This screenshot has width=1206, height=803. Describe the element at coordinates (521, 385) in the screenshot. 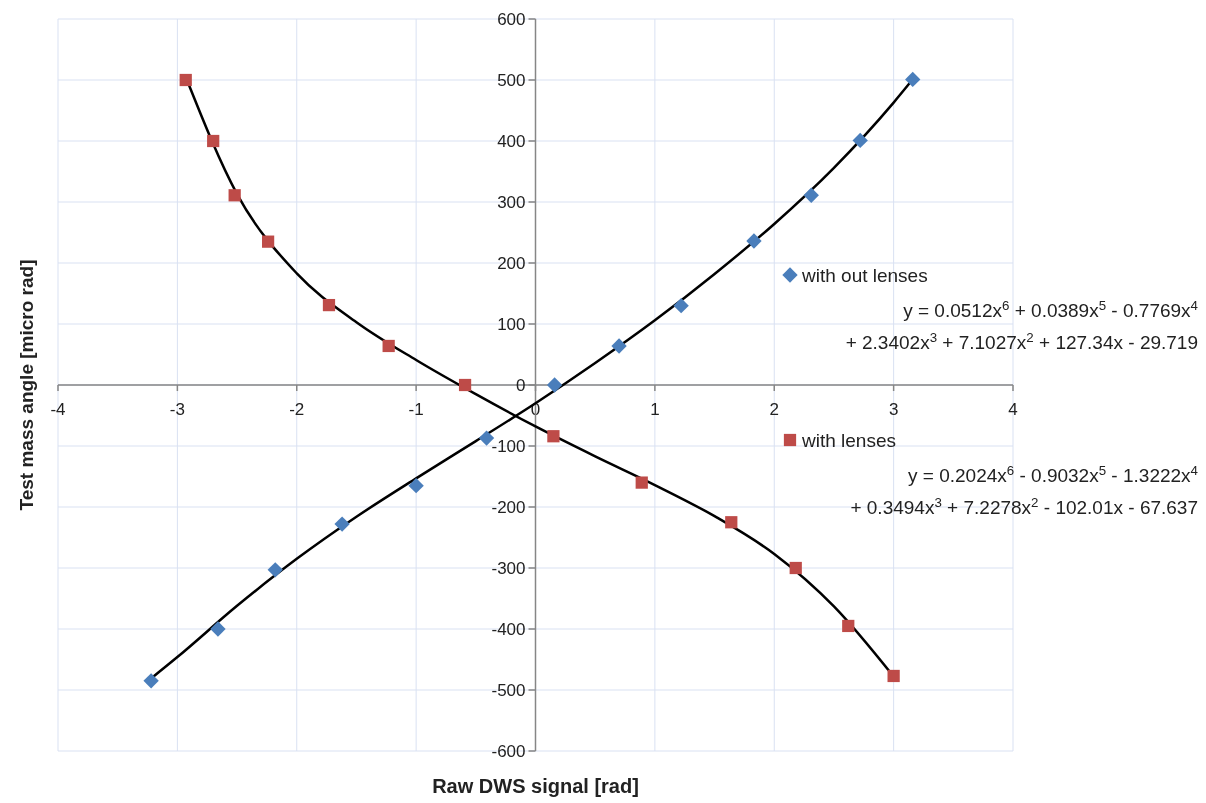

I see `y-tick-label: 0` at that location.